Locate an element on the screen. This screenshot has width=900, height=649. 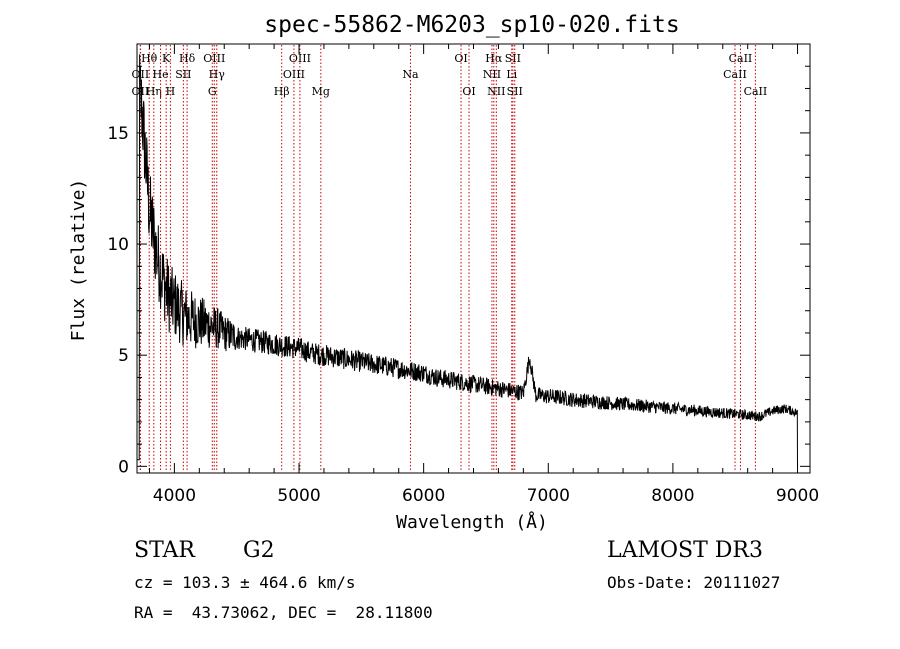
y-axis-label: Flux (relative) is located at coordinates (78, 260).